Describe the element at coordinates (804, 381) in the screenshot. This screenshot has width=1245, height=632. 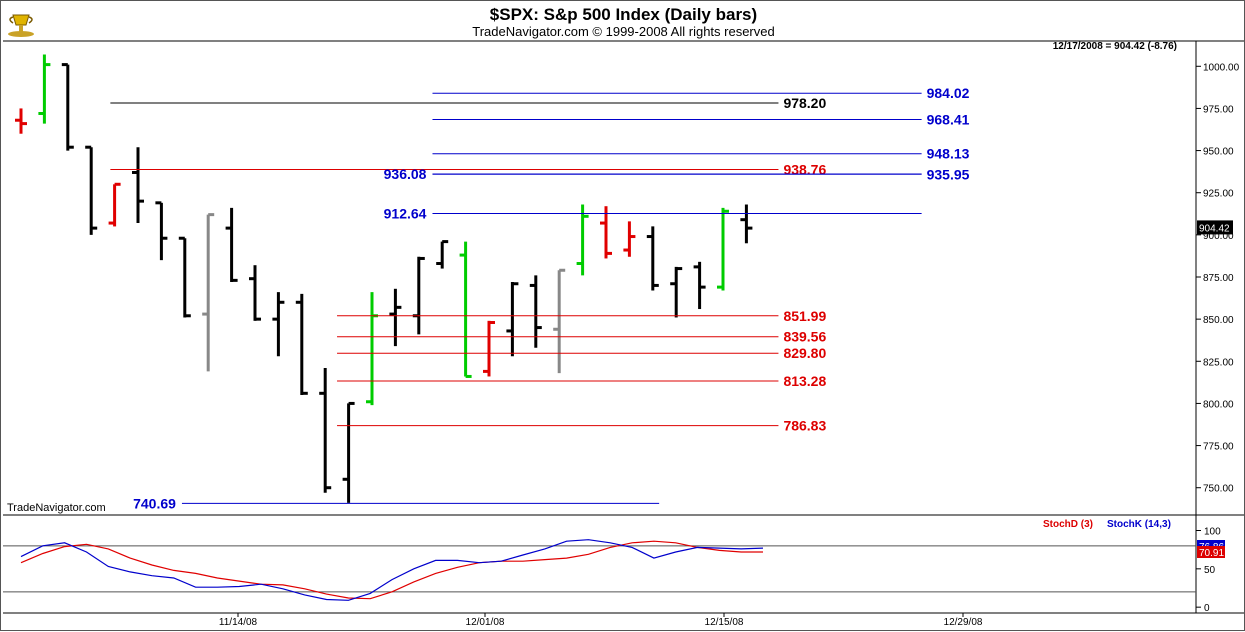
I see `fib-level-label: 813.28` at that location.